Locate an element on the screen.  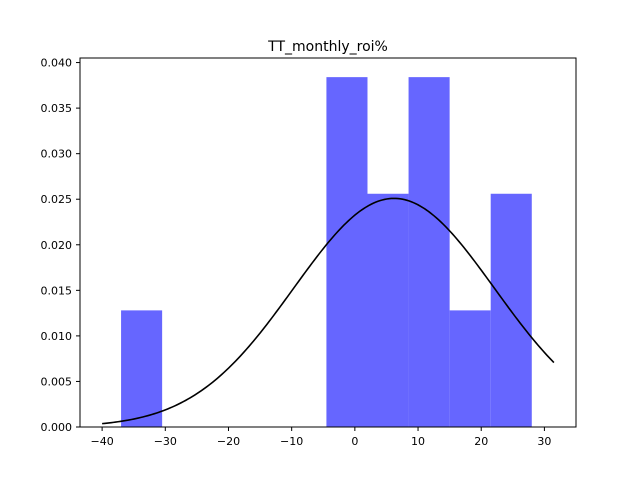
x-tick-label: 20 is located at coordinates (481, 441).